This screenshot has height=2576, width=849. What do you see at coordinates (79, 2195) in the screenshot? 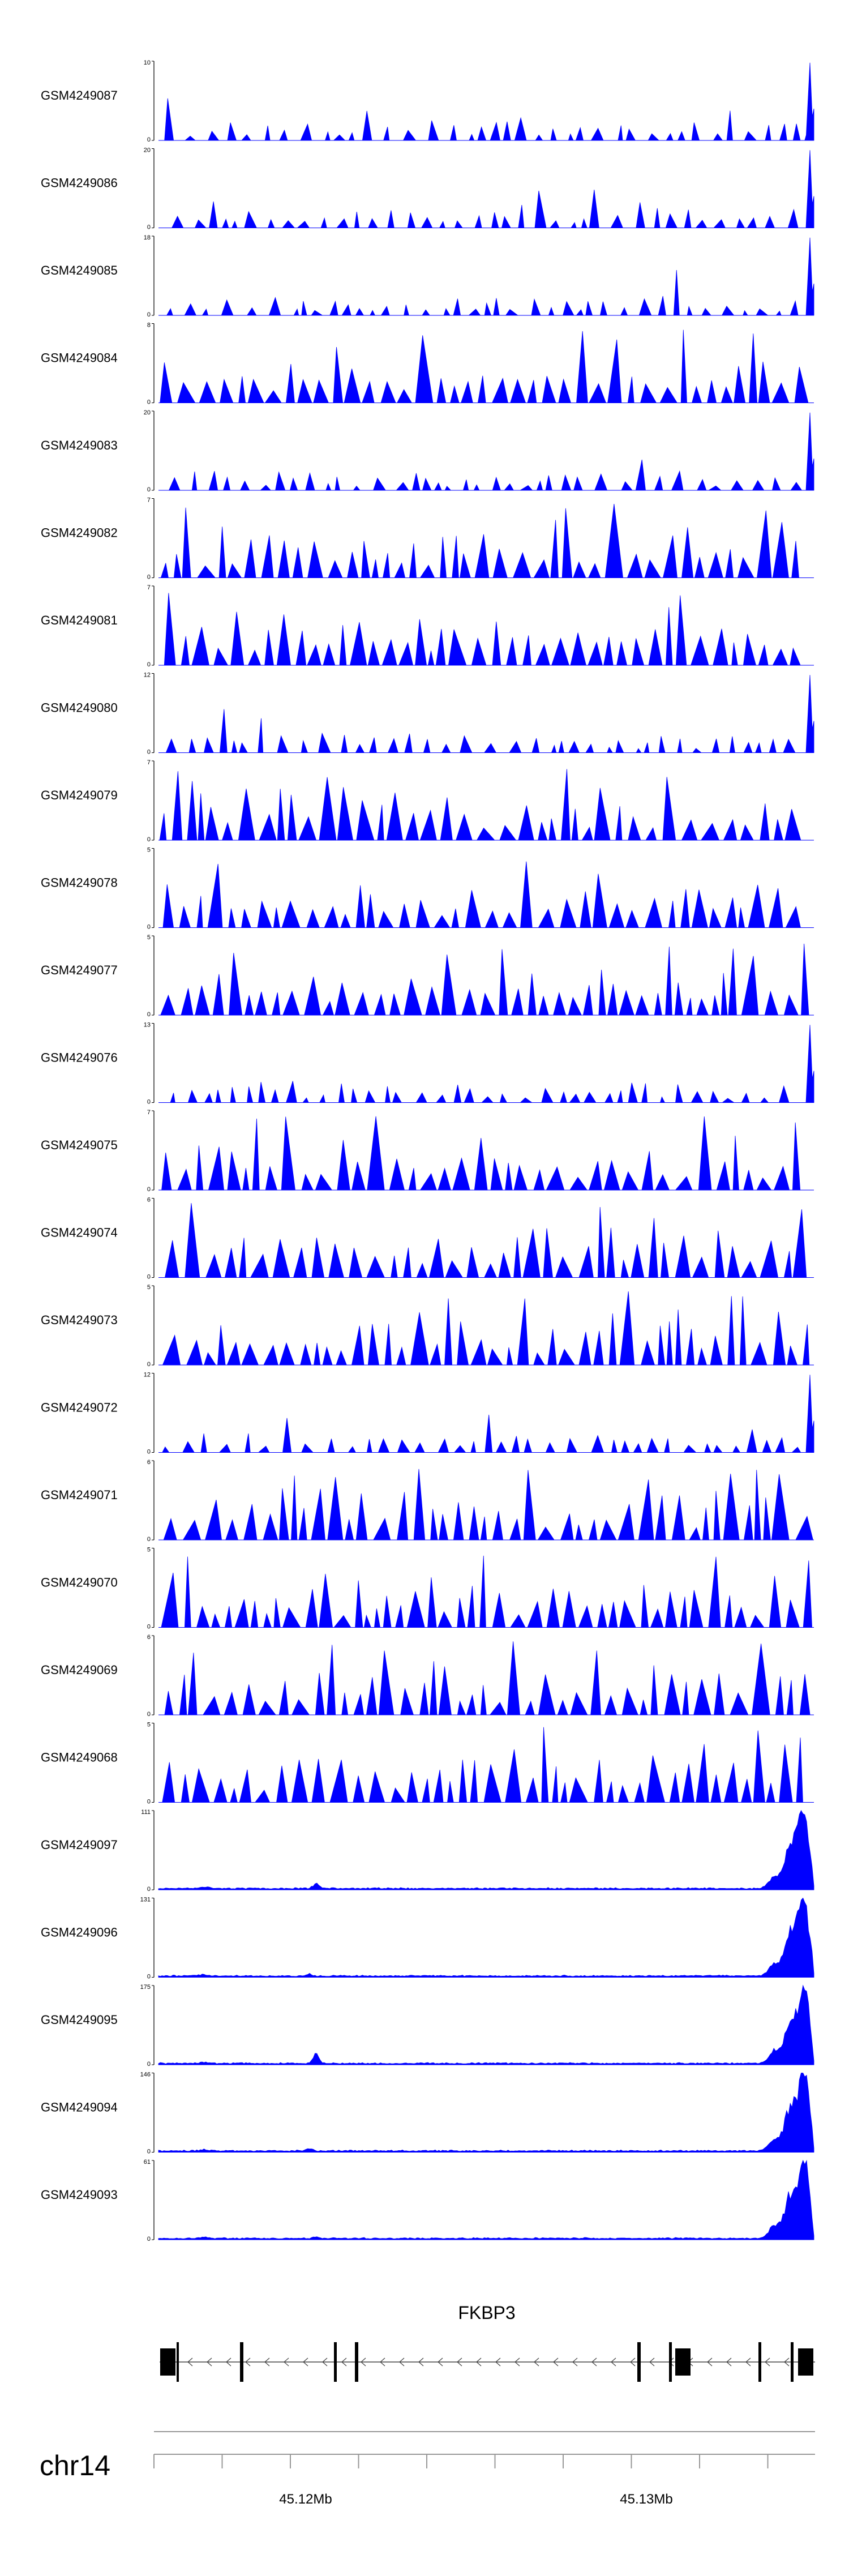
I see `track-label: GSM4249093` at bounding box center [79, 2195].